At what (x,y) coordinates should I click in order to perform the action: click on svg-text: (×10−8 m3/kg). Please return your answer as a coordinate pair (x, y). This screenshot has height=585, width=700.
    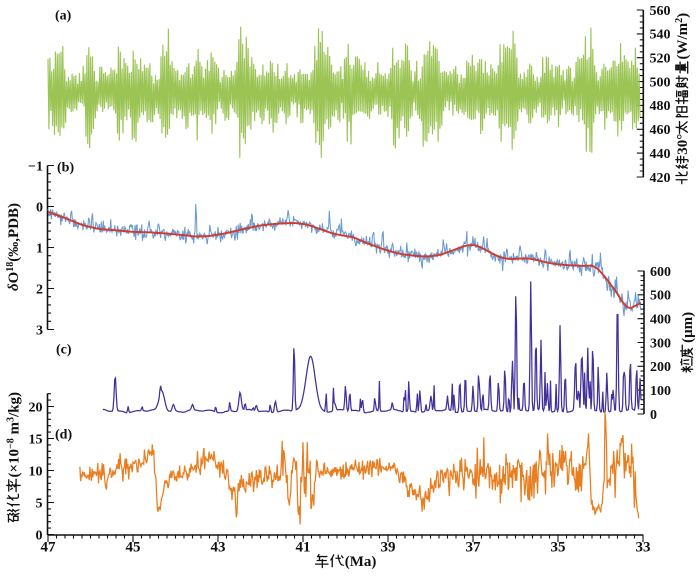
    Looking at the image, I should click on (14, 435).